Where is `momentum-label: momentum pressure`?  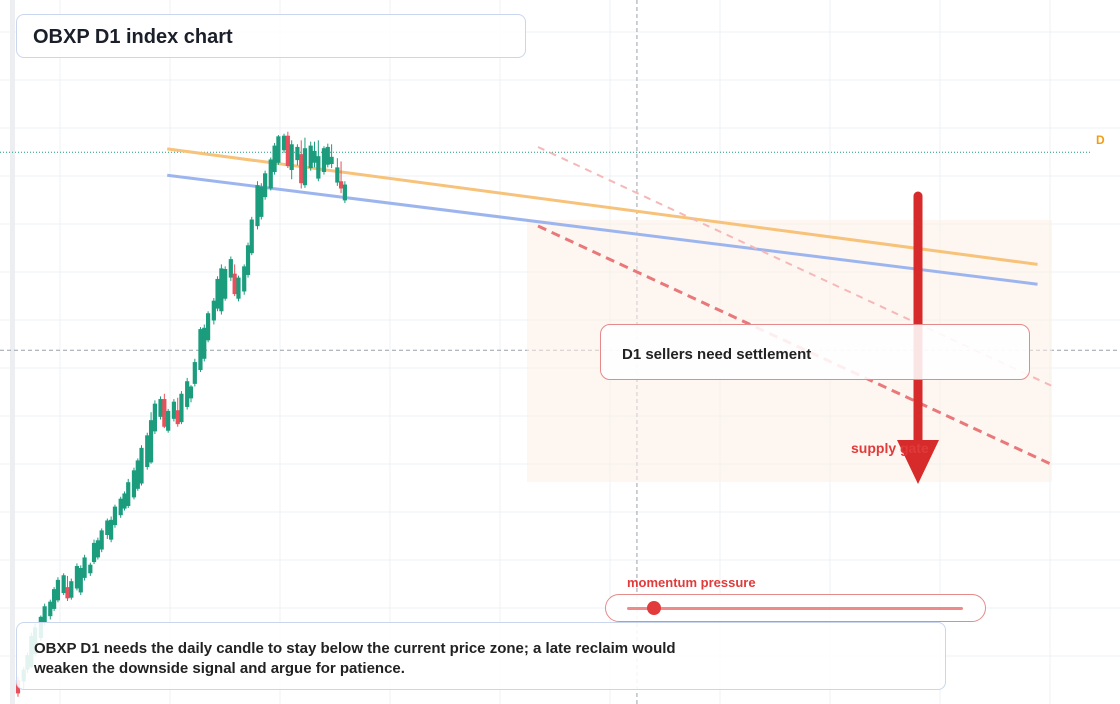
momentum-label: momentum pressure is located at coordinates (691, 582).